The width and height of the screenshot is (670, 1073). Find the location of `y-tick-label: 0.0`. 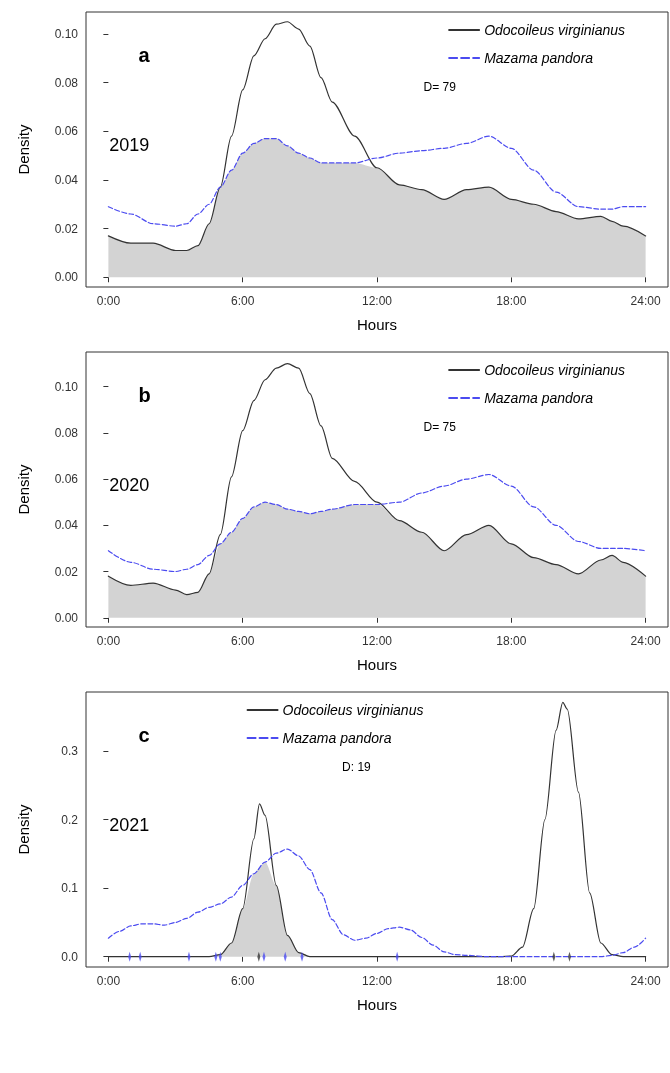

y-tick-label: 0.0 is located at coordinates (70, 956).